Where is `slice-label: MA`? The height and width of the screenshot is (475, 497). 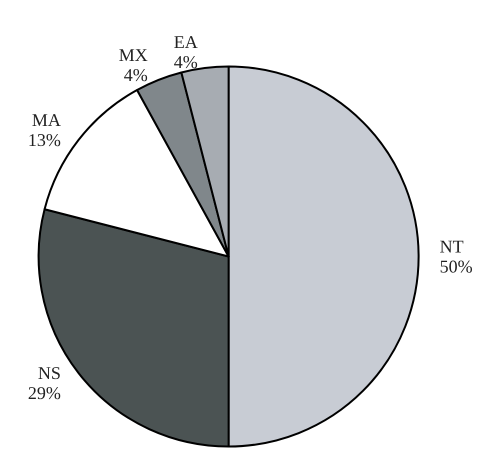
slice-label: MA is located at coordinates (46, 120).